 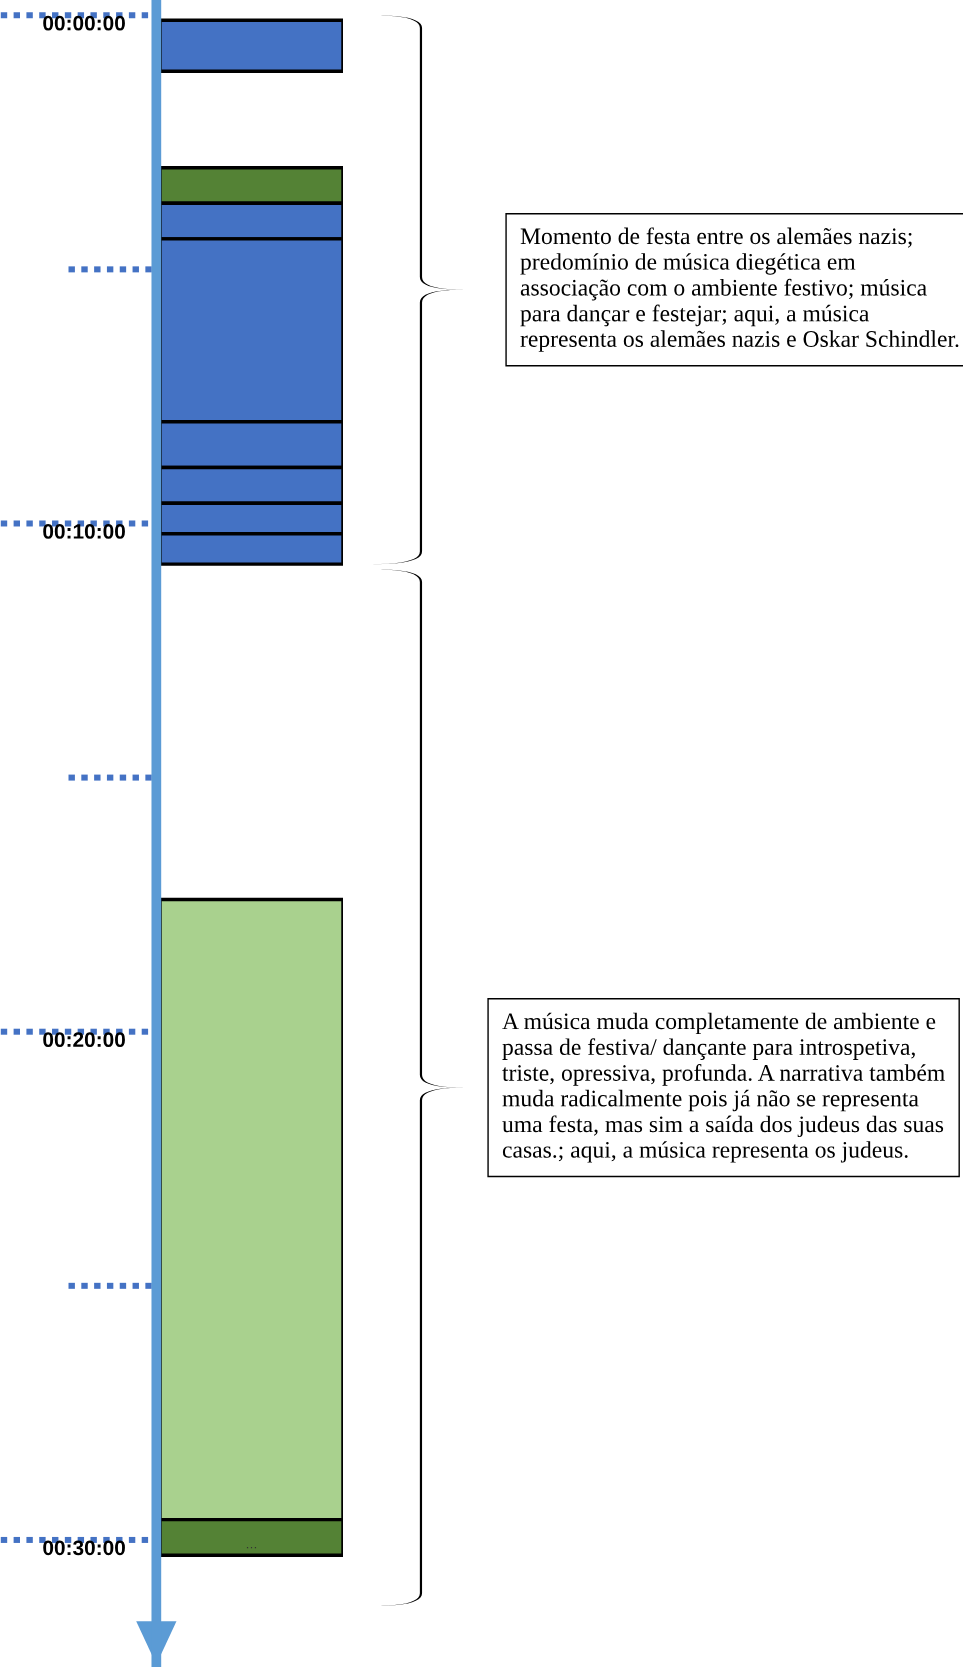 What do you see at coordinates (84, 23) in the screenshot?
I see `y-tick-label: 00:00:00` at bounding box center [84, 23].